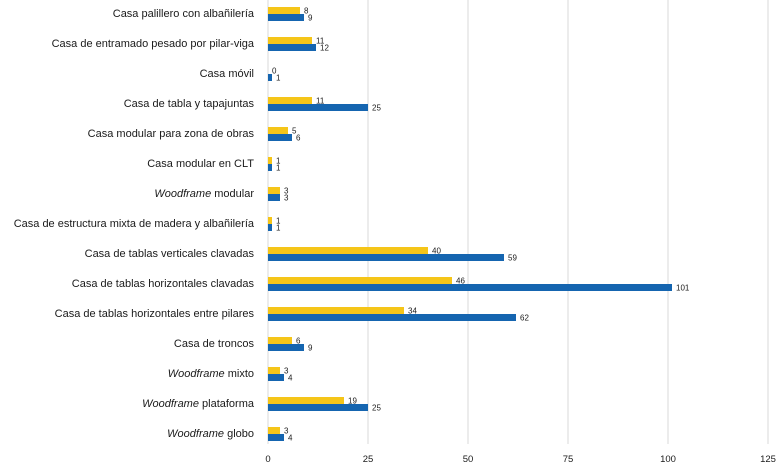 This screenshot has width=780, height=467. What do you see at coordinates (232, 194) in the screenshot?
I see `category-label-text: modular` at bounding box center [232, 194].